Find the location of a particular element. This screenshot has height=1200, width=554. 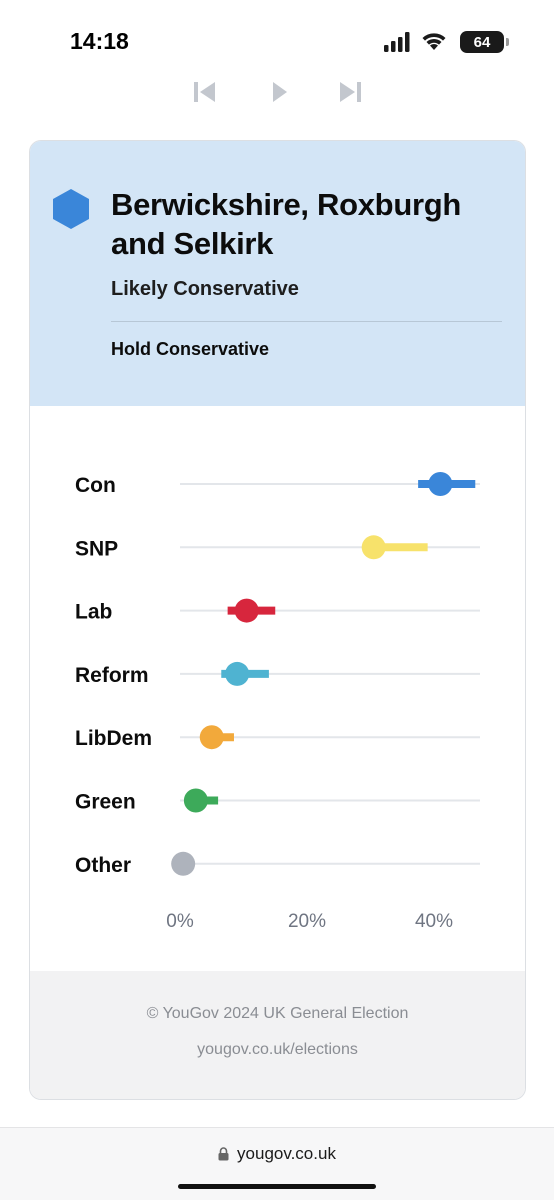

status-icons: 64 is located at coordinates (425, 42).